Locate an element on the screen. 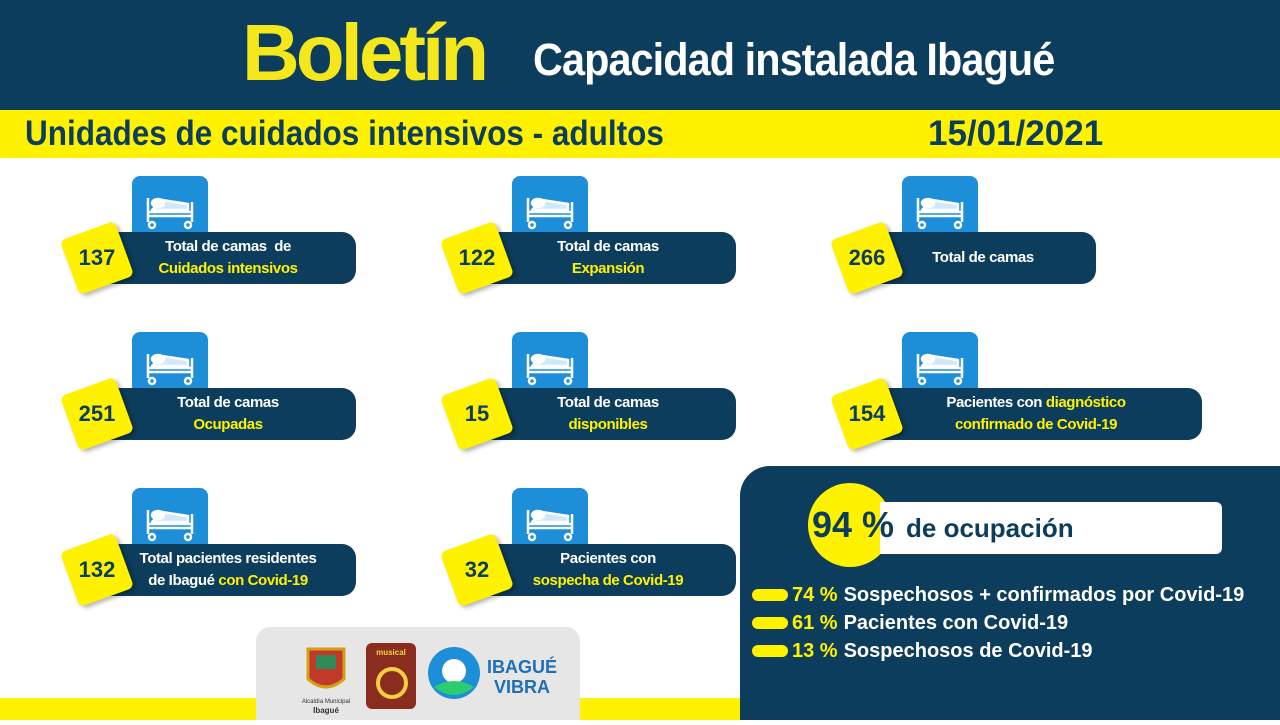 The width and height of the screenshot is (1280, 725). card-label: Total de camas Expansión is located at coordinates (608, 258).